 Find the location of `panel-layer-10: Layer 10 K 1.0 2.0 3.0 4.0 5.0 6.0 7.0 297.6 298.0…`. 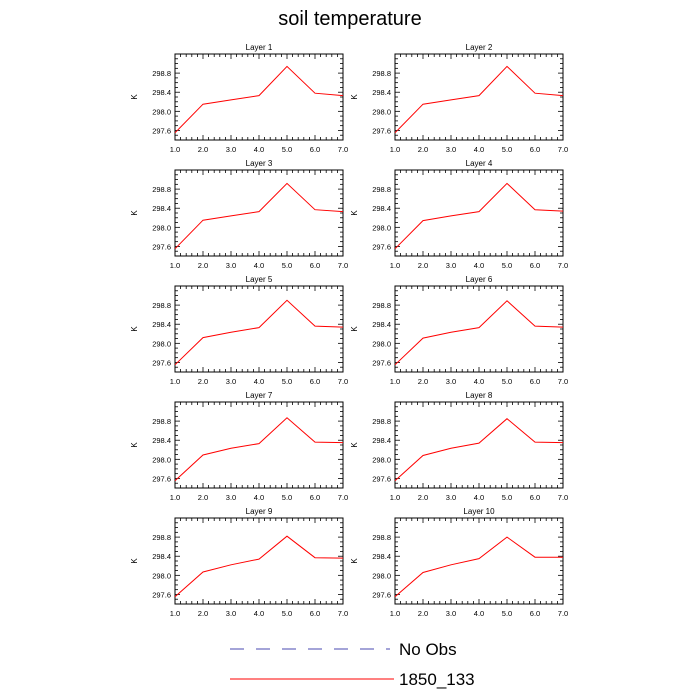

panel-layer-10: Layer 10 K 1.0 2.0 3.0 4.0 5.0 6.0 7.0 297.6 298.0… is located at coordinates (459, 562).